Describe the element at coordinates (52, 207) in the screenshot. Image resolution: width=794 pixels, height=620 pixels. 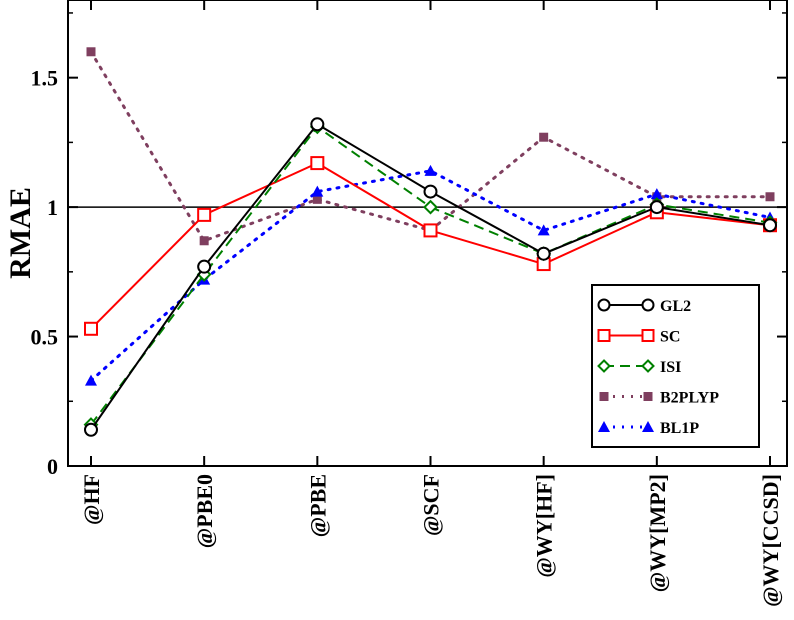
I see `y-tick-label: 1` at that location.